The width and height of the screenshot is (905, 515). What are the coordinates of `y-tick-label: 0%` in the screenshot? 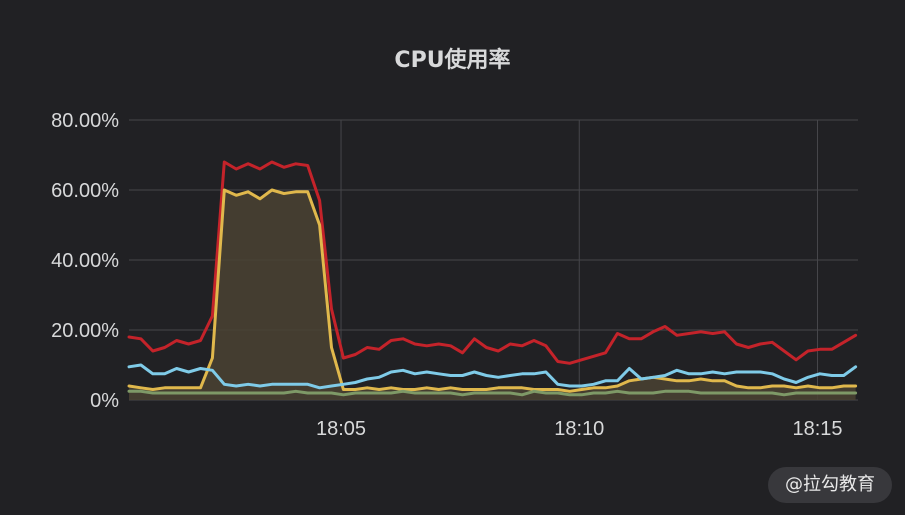 It's located at (104, 401).